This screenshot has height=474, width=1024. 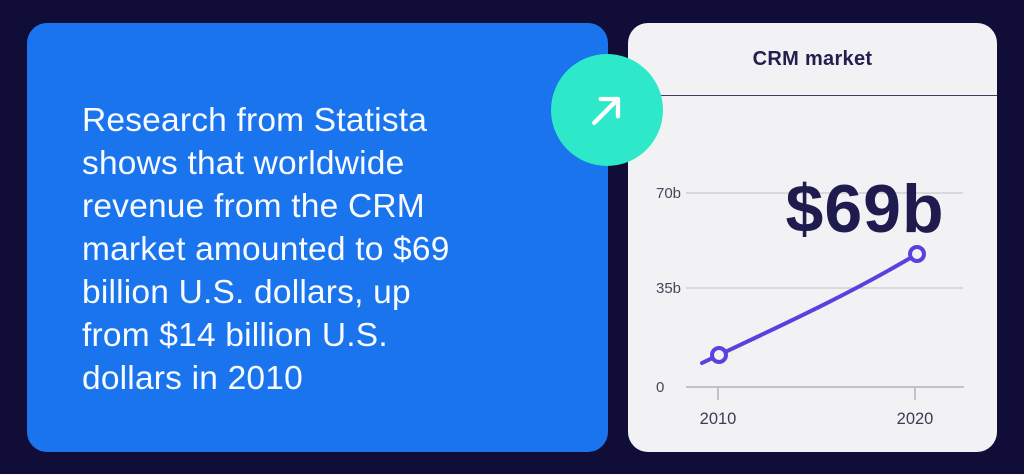 I want to click on quote-line: market amounted to $69, so click(x=266, y=249).